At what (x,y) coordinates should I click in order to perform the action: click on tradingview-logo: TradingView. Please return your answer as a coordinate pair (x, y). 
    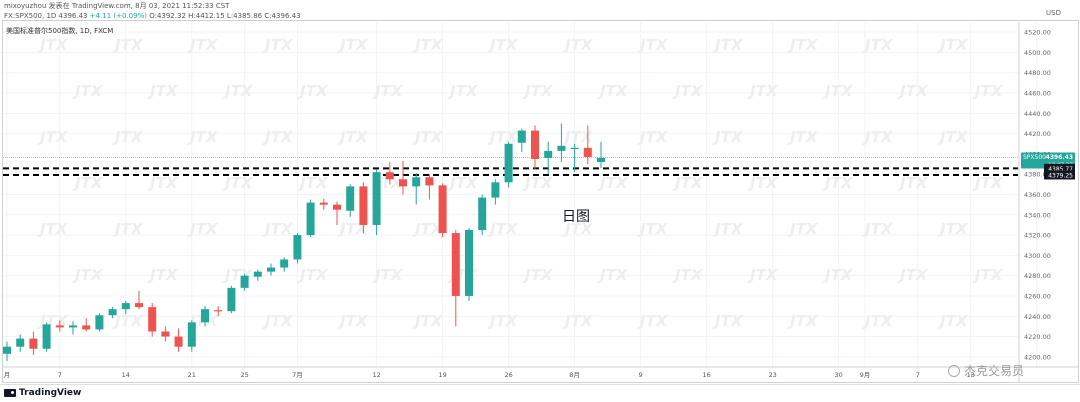
    Looking at the image, I should click on (42, 393).